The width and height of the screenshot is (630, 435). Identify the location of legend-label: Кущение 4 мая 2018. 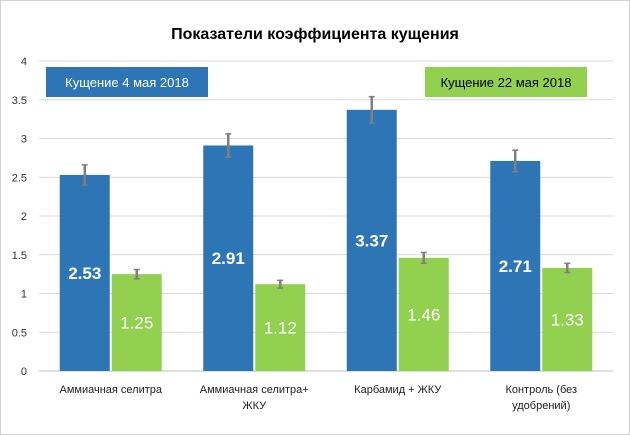
(127, 82).